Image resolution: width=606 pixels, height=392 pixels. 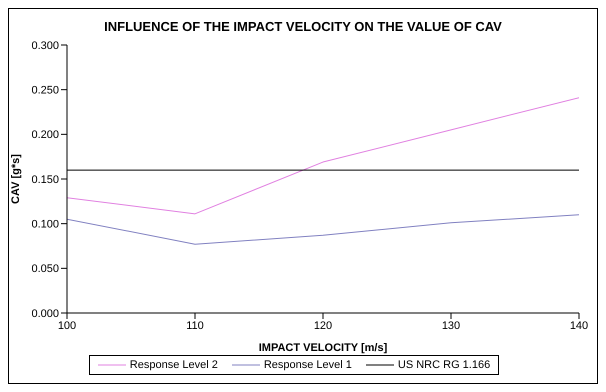 I want to click on y-tick-label: 0.300, so click(x=45, y=46).